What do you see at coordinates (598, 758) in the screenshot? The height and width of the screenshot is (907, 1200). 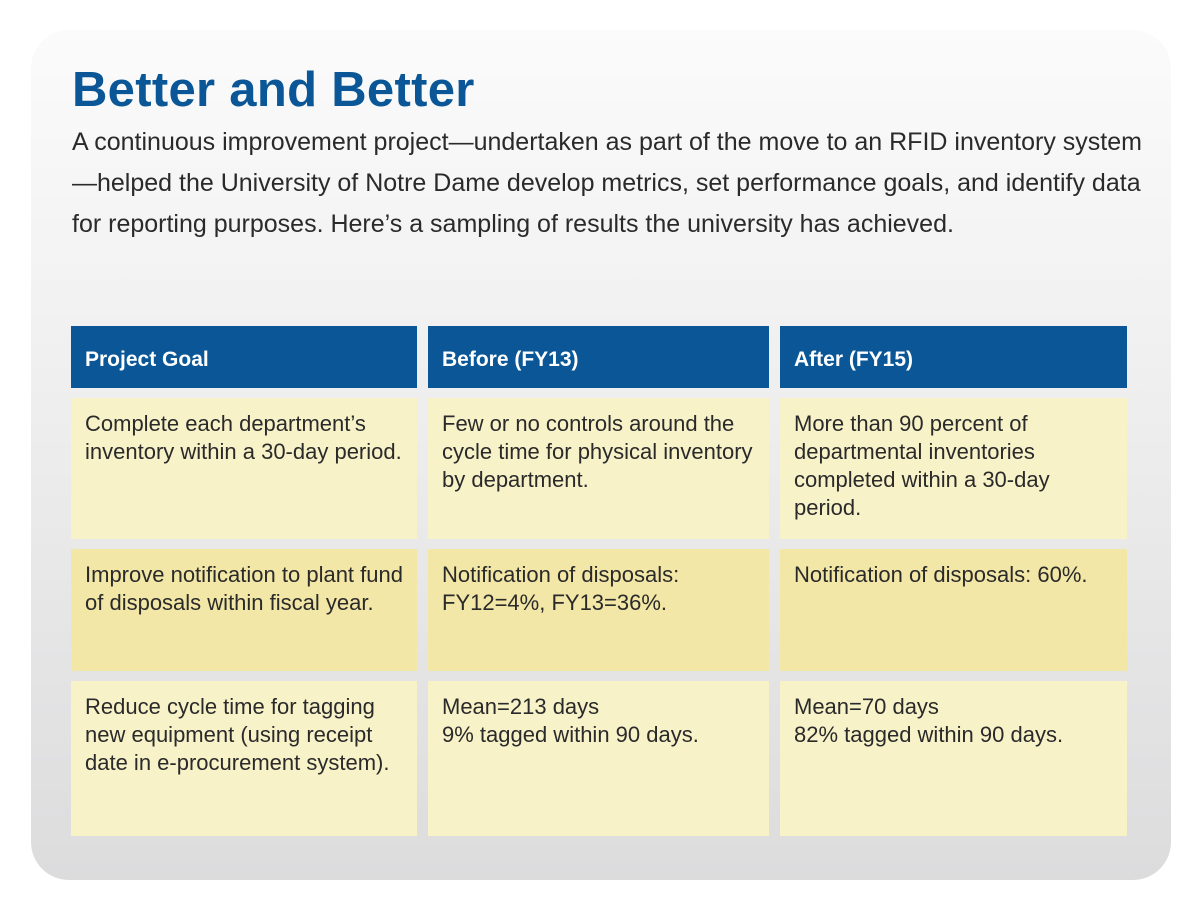 I see `row3-before-cell: Mean=213 days 9% tagged within 90 days.` at bounding box center [598, 758].